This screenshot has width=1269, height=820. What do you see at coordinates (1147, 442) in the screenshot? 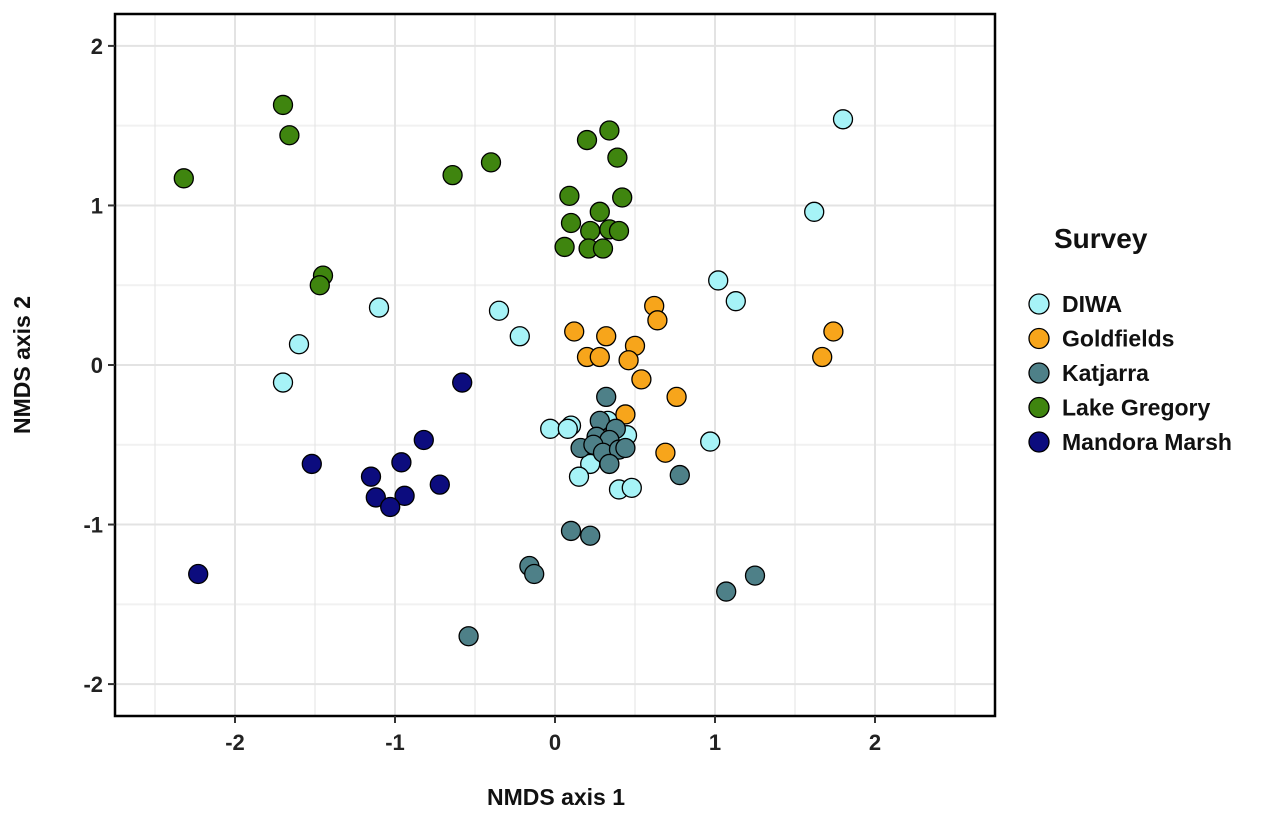
I see `legend-label: Mandora Marsh` at bounding box center [1147, 442].